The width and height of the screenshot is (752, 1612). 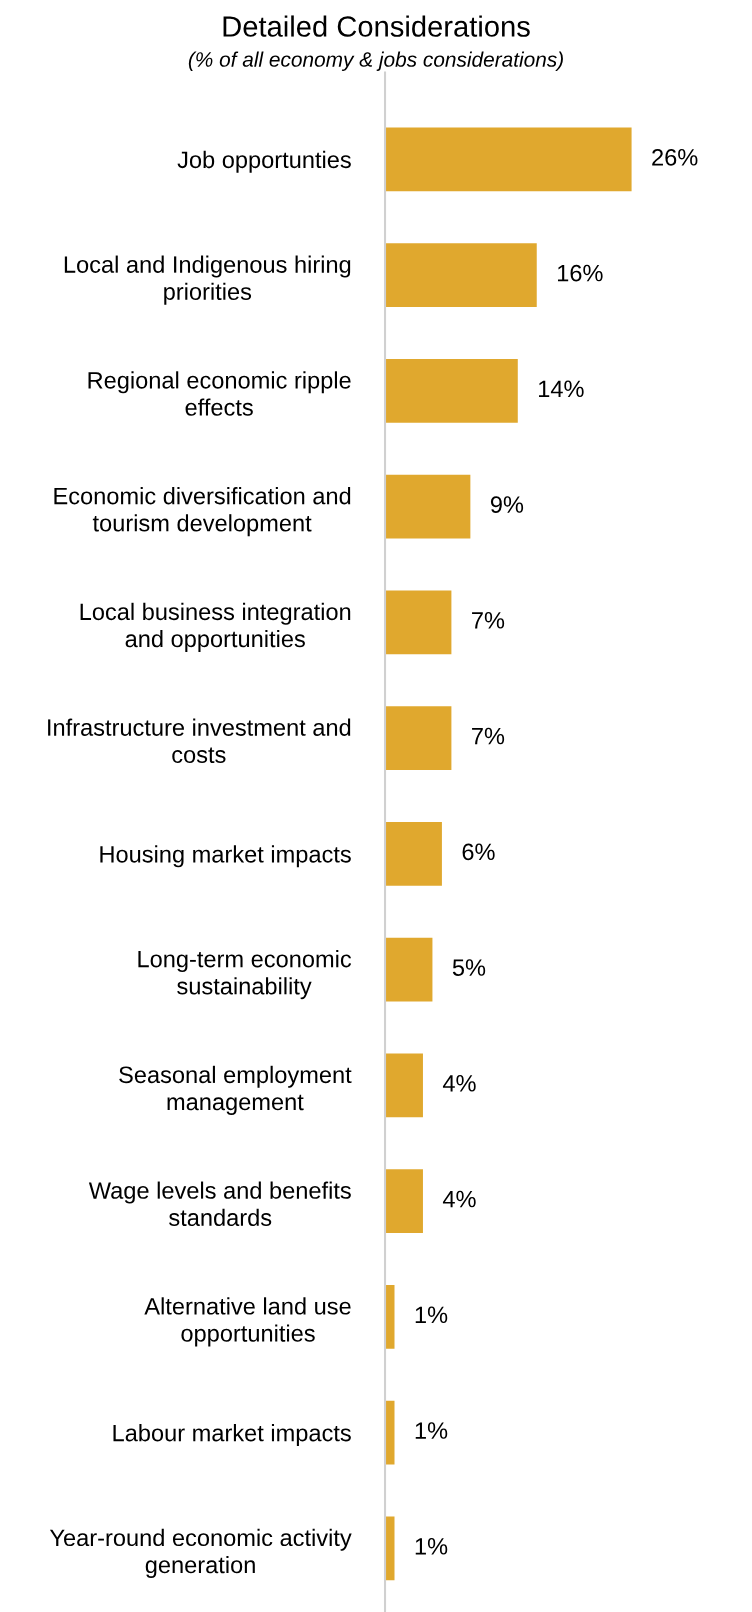 I want to click on chart-title: Detailed Considerations, so click(x=376, y=26).